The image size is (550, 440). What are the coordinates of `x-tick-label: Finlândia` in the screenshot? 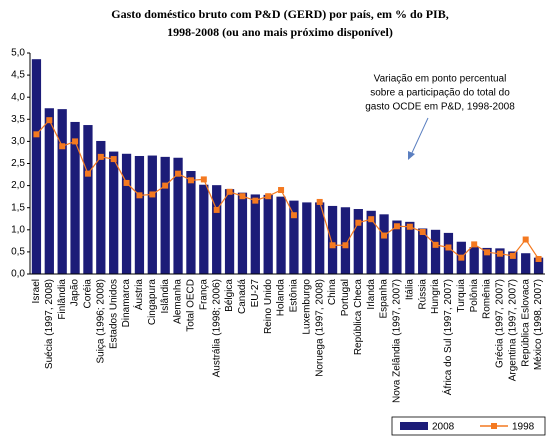 It's located at (62, 299).